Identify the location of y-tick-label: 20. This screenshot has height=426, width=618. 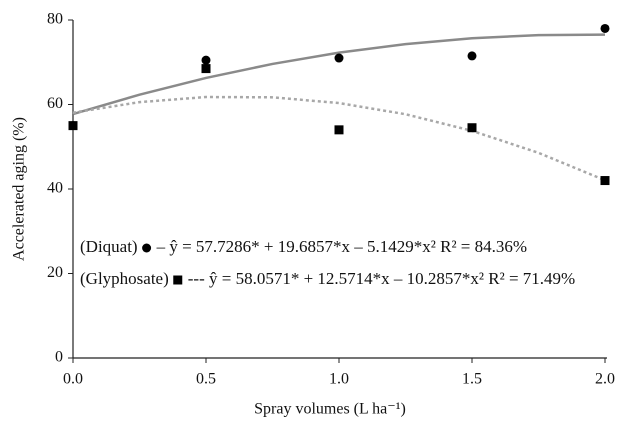
(55, 272).